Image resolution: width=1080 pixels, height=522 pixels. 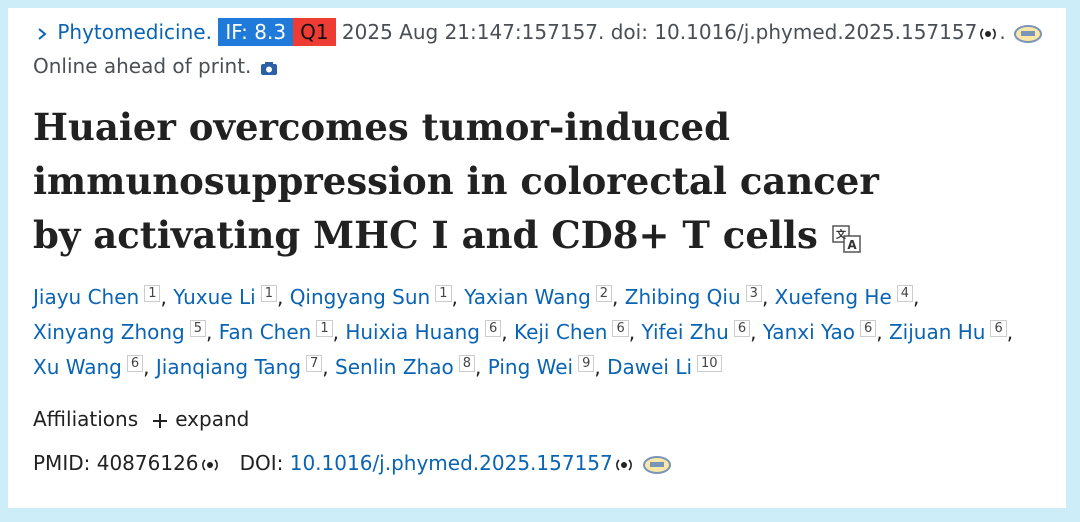 What do you see at coordinates (833, 297) in the screenshot?
I see `author-name: Xuefeng He` at bounding box center [833, 297].